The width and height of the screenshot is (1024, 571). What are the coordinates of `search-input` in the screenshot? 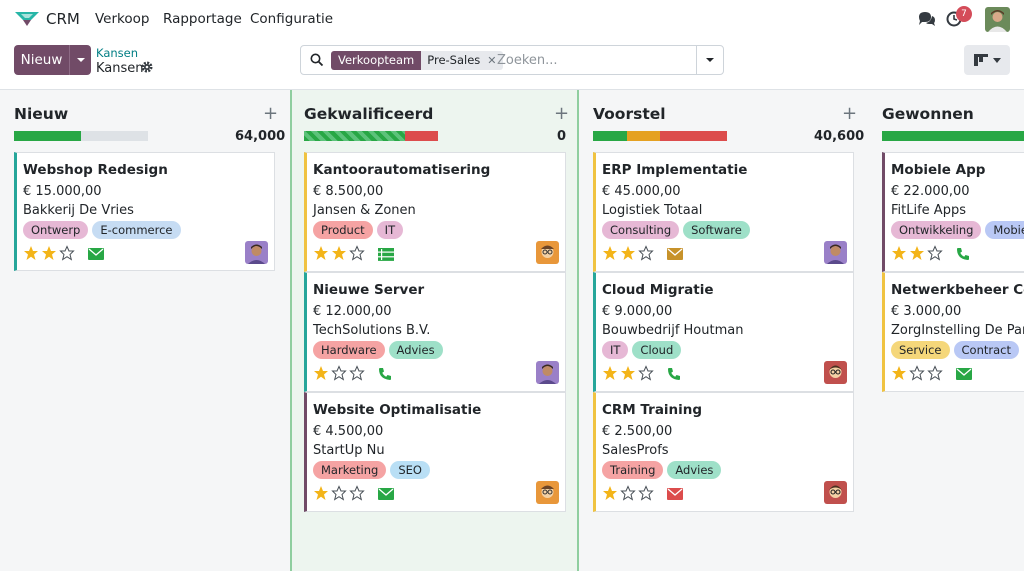 It's located at (595, 60).